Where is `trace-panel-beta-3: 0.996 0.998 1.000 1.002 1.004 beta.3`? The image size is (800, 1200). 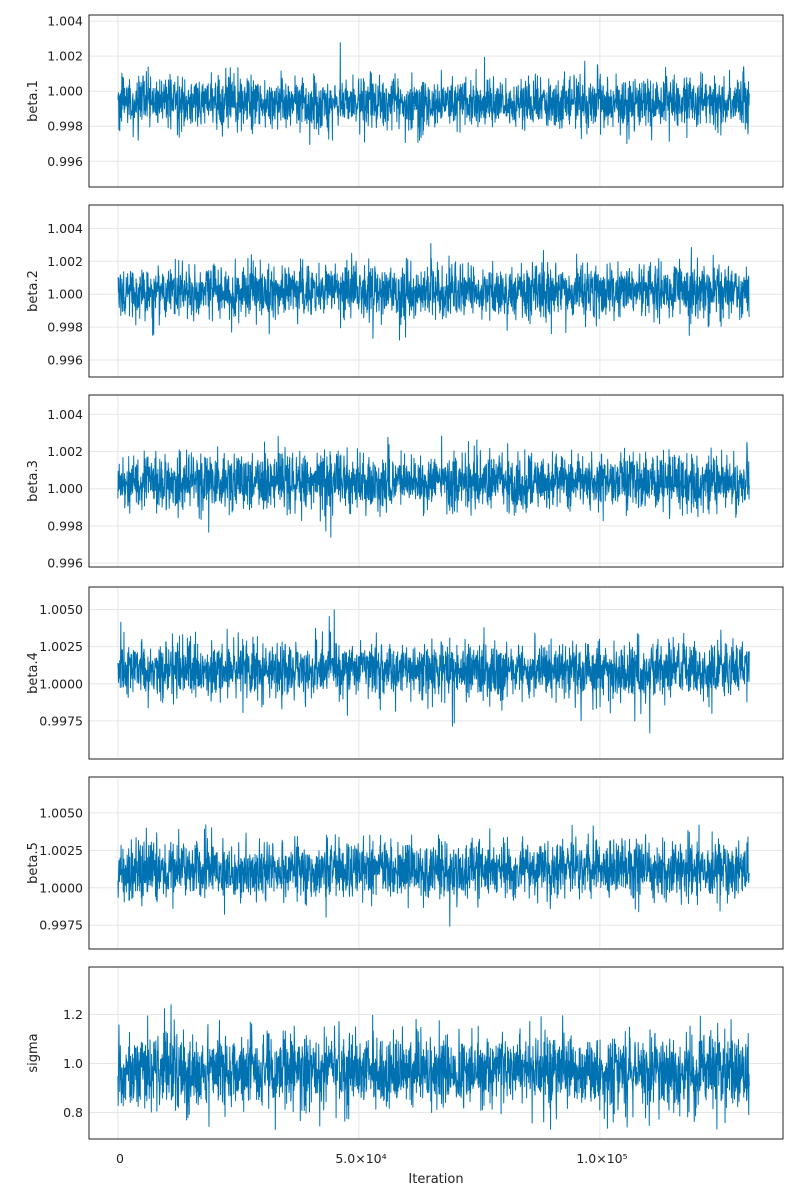 trace-panel-beta-3: 0.996 0.998 1.000 1.002 1.004 beta.3 is located at coordinates (405, 482).